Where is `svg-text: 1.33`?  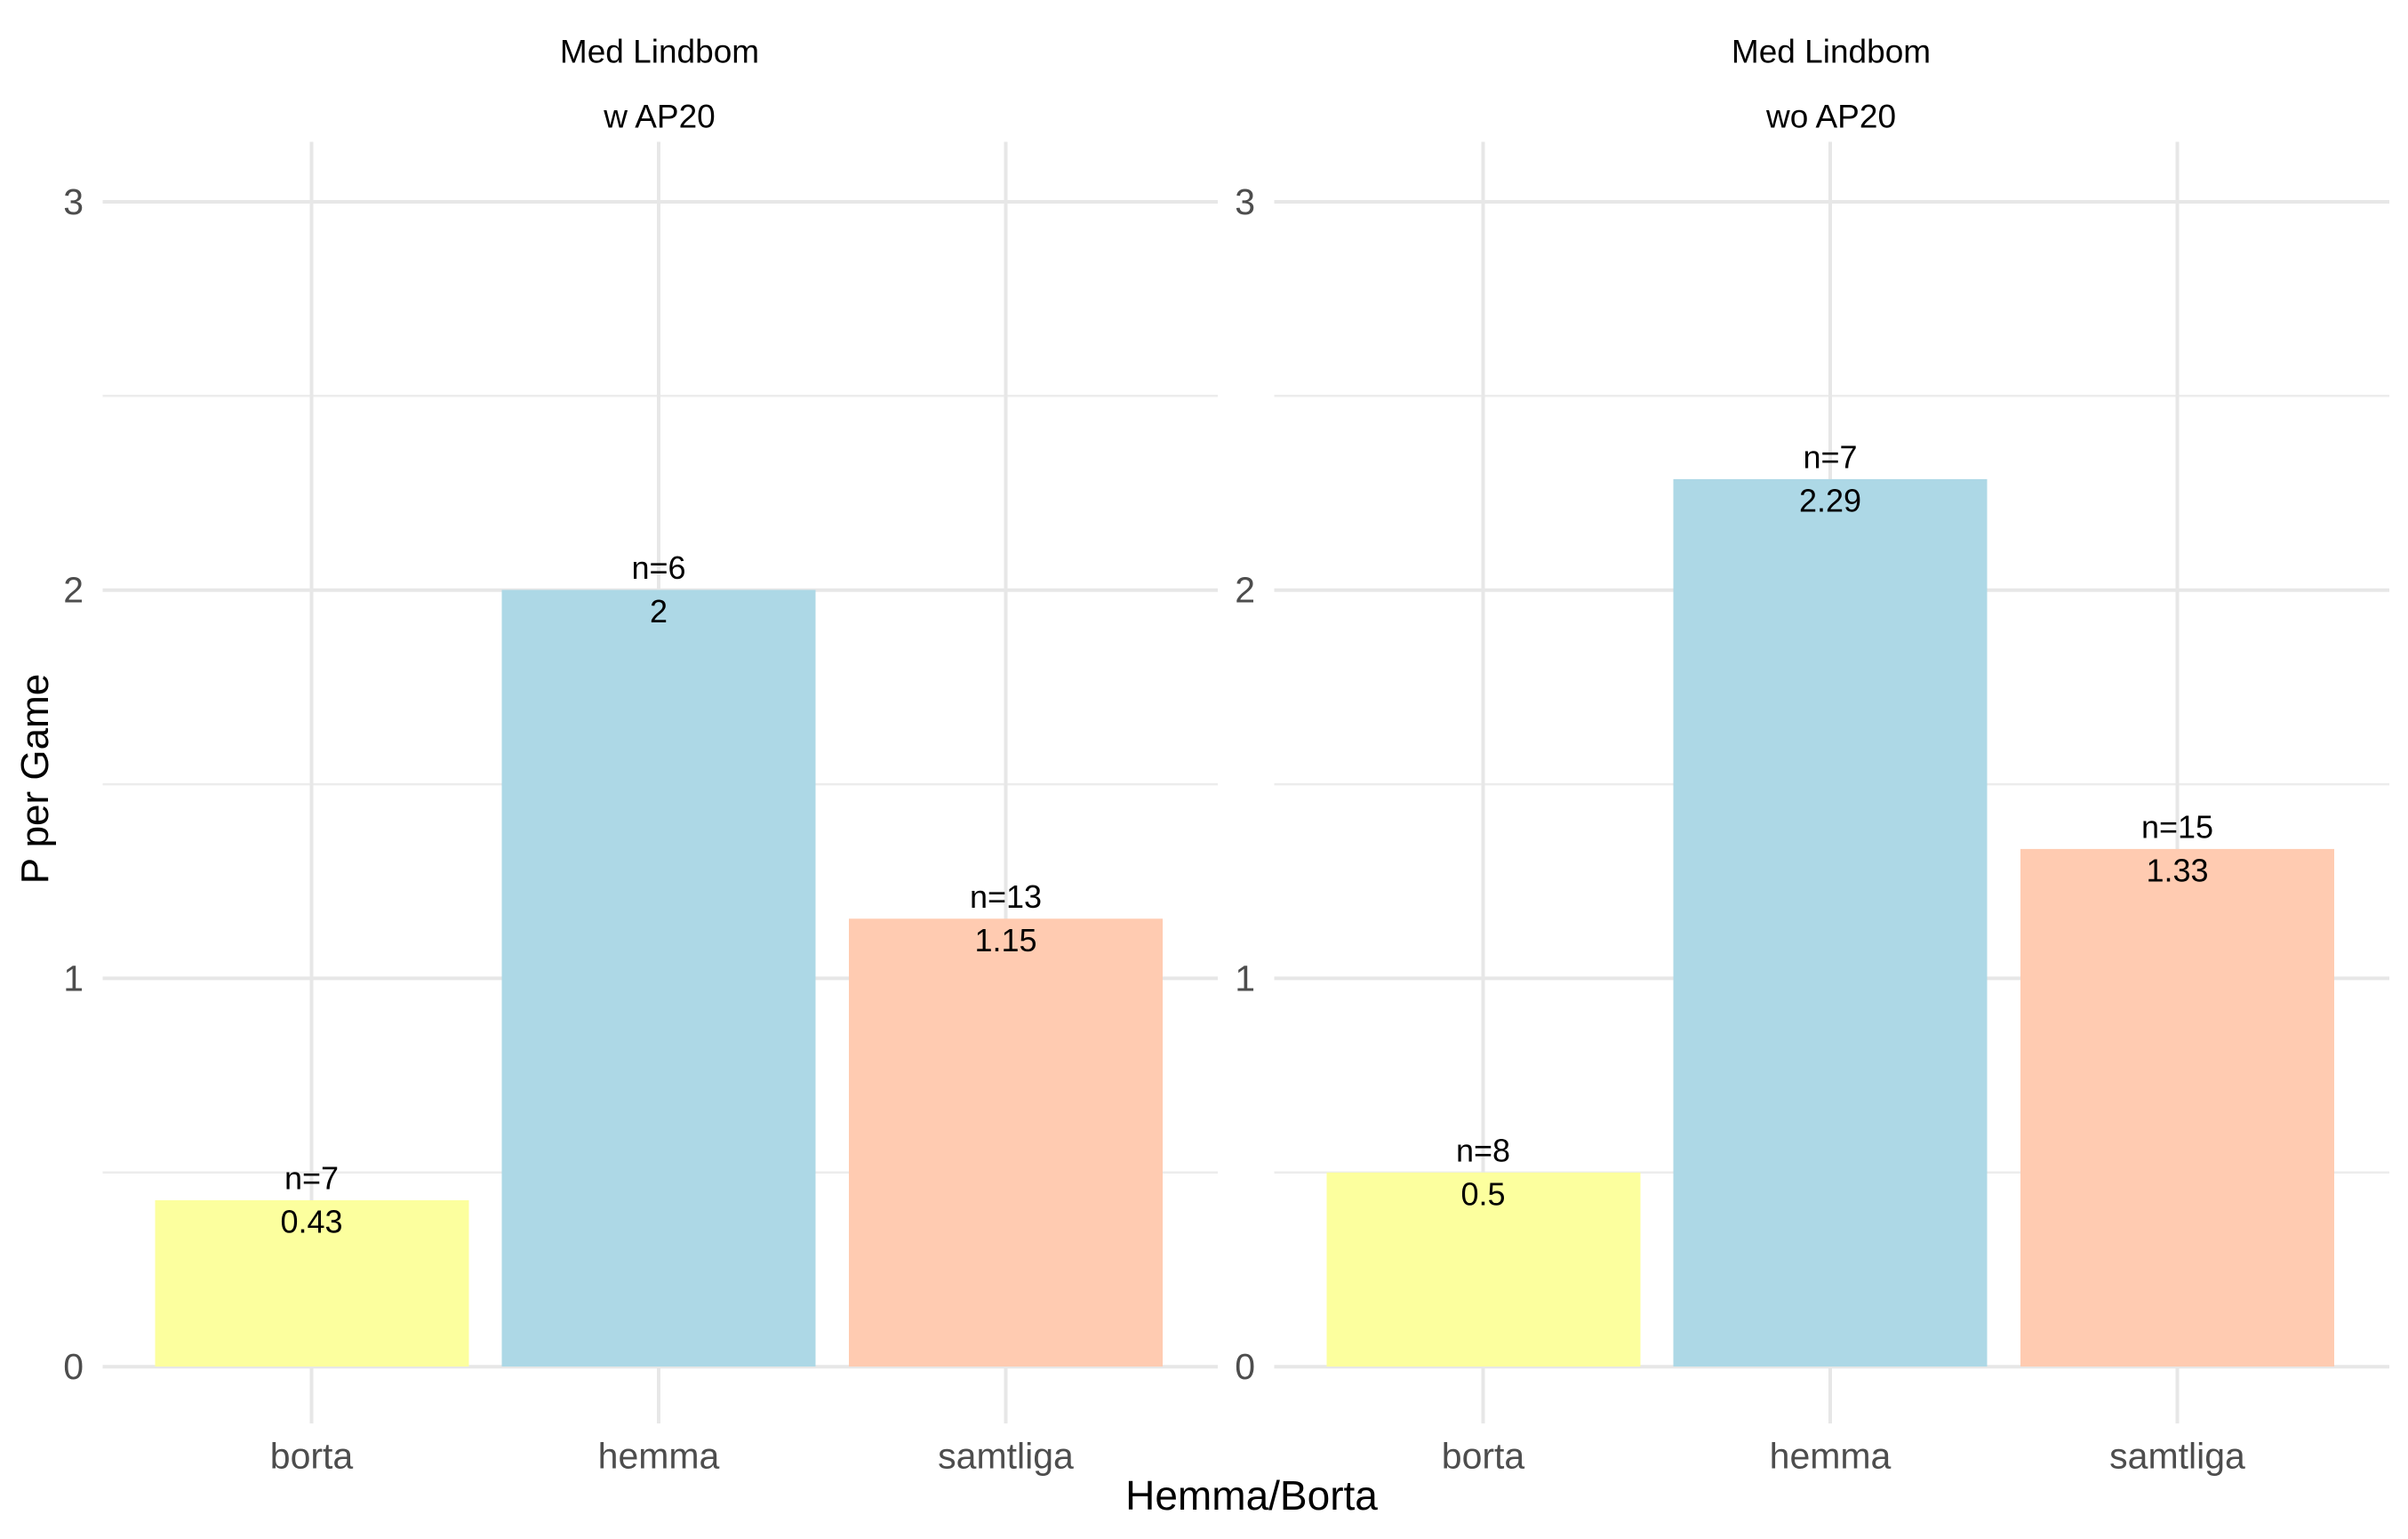
svg-text: 1.33 is located at coordinates (2177, 870).